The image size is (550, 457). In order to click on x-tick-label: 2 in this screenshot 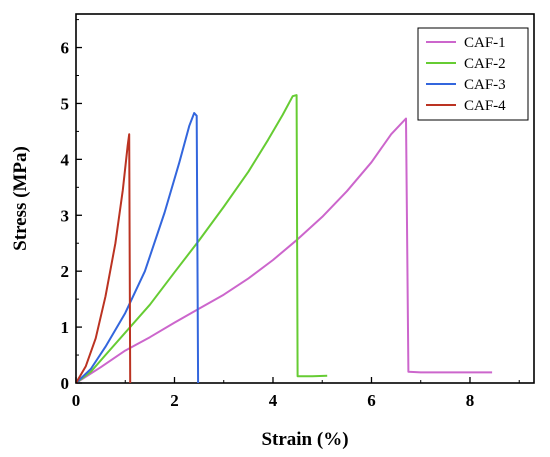, I will do `click(174, 400)`.